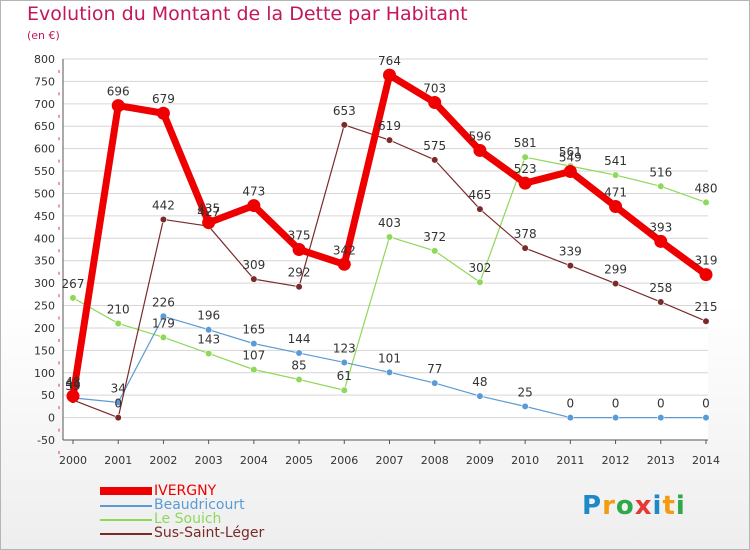 This screenshot has height=550, width=750. I want to click on logo-letter: t, so click(669, 506).